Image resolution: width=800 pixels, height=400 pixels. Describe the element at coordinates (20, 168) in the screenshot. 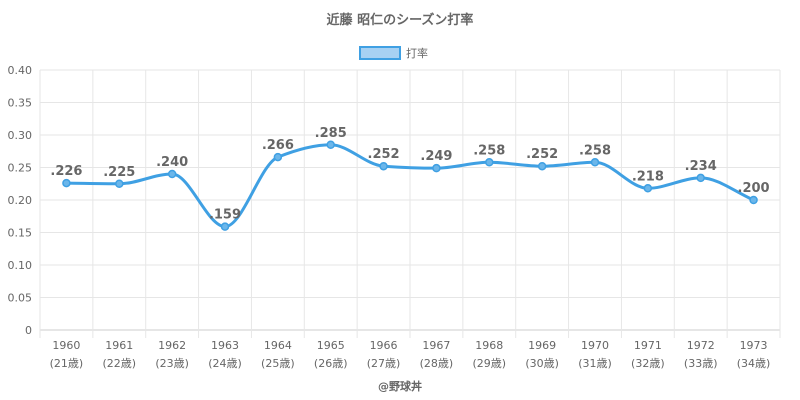

I see `y-tick-label: 0.25` at that location.